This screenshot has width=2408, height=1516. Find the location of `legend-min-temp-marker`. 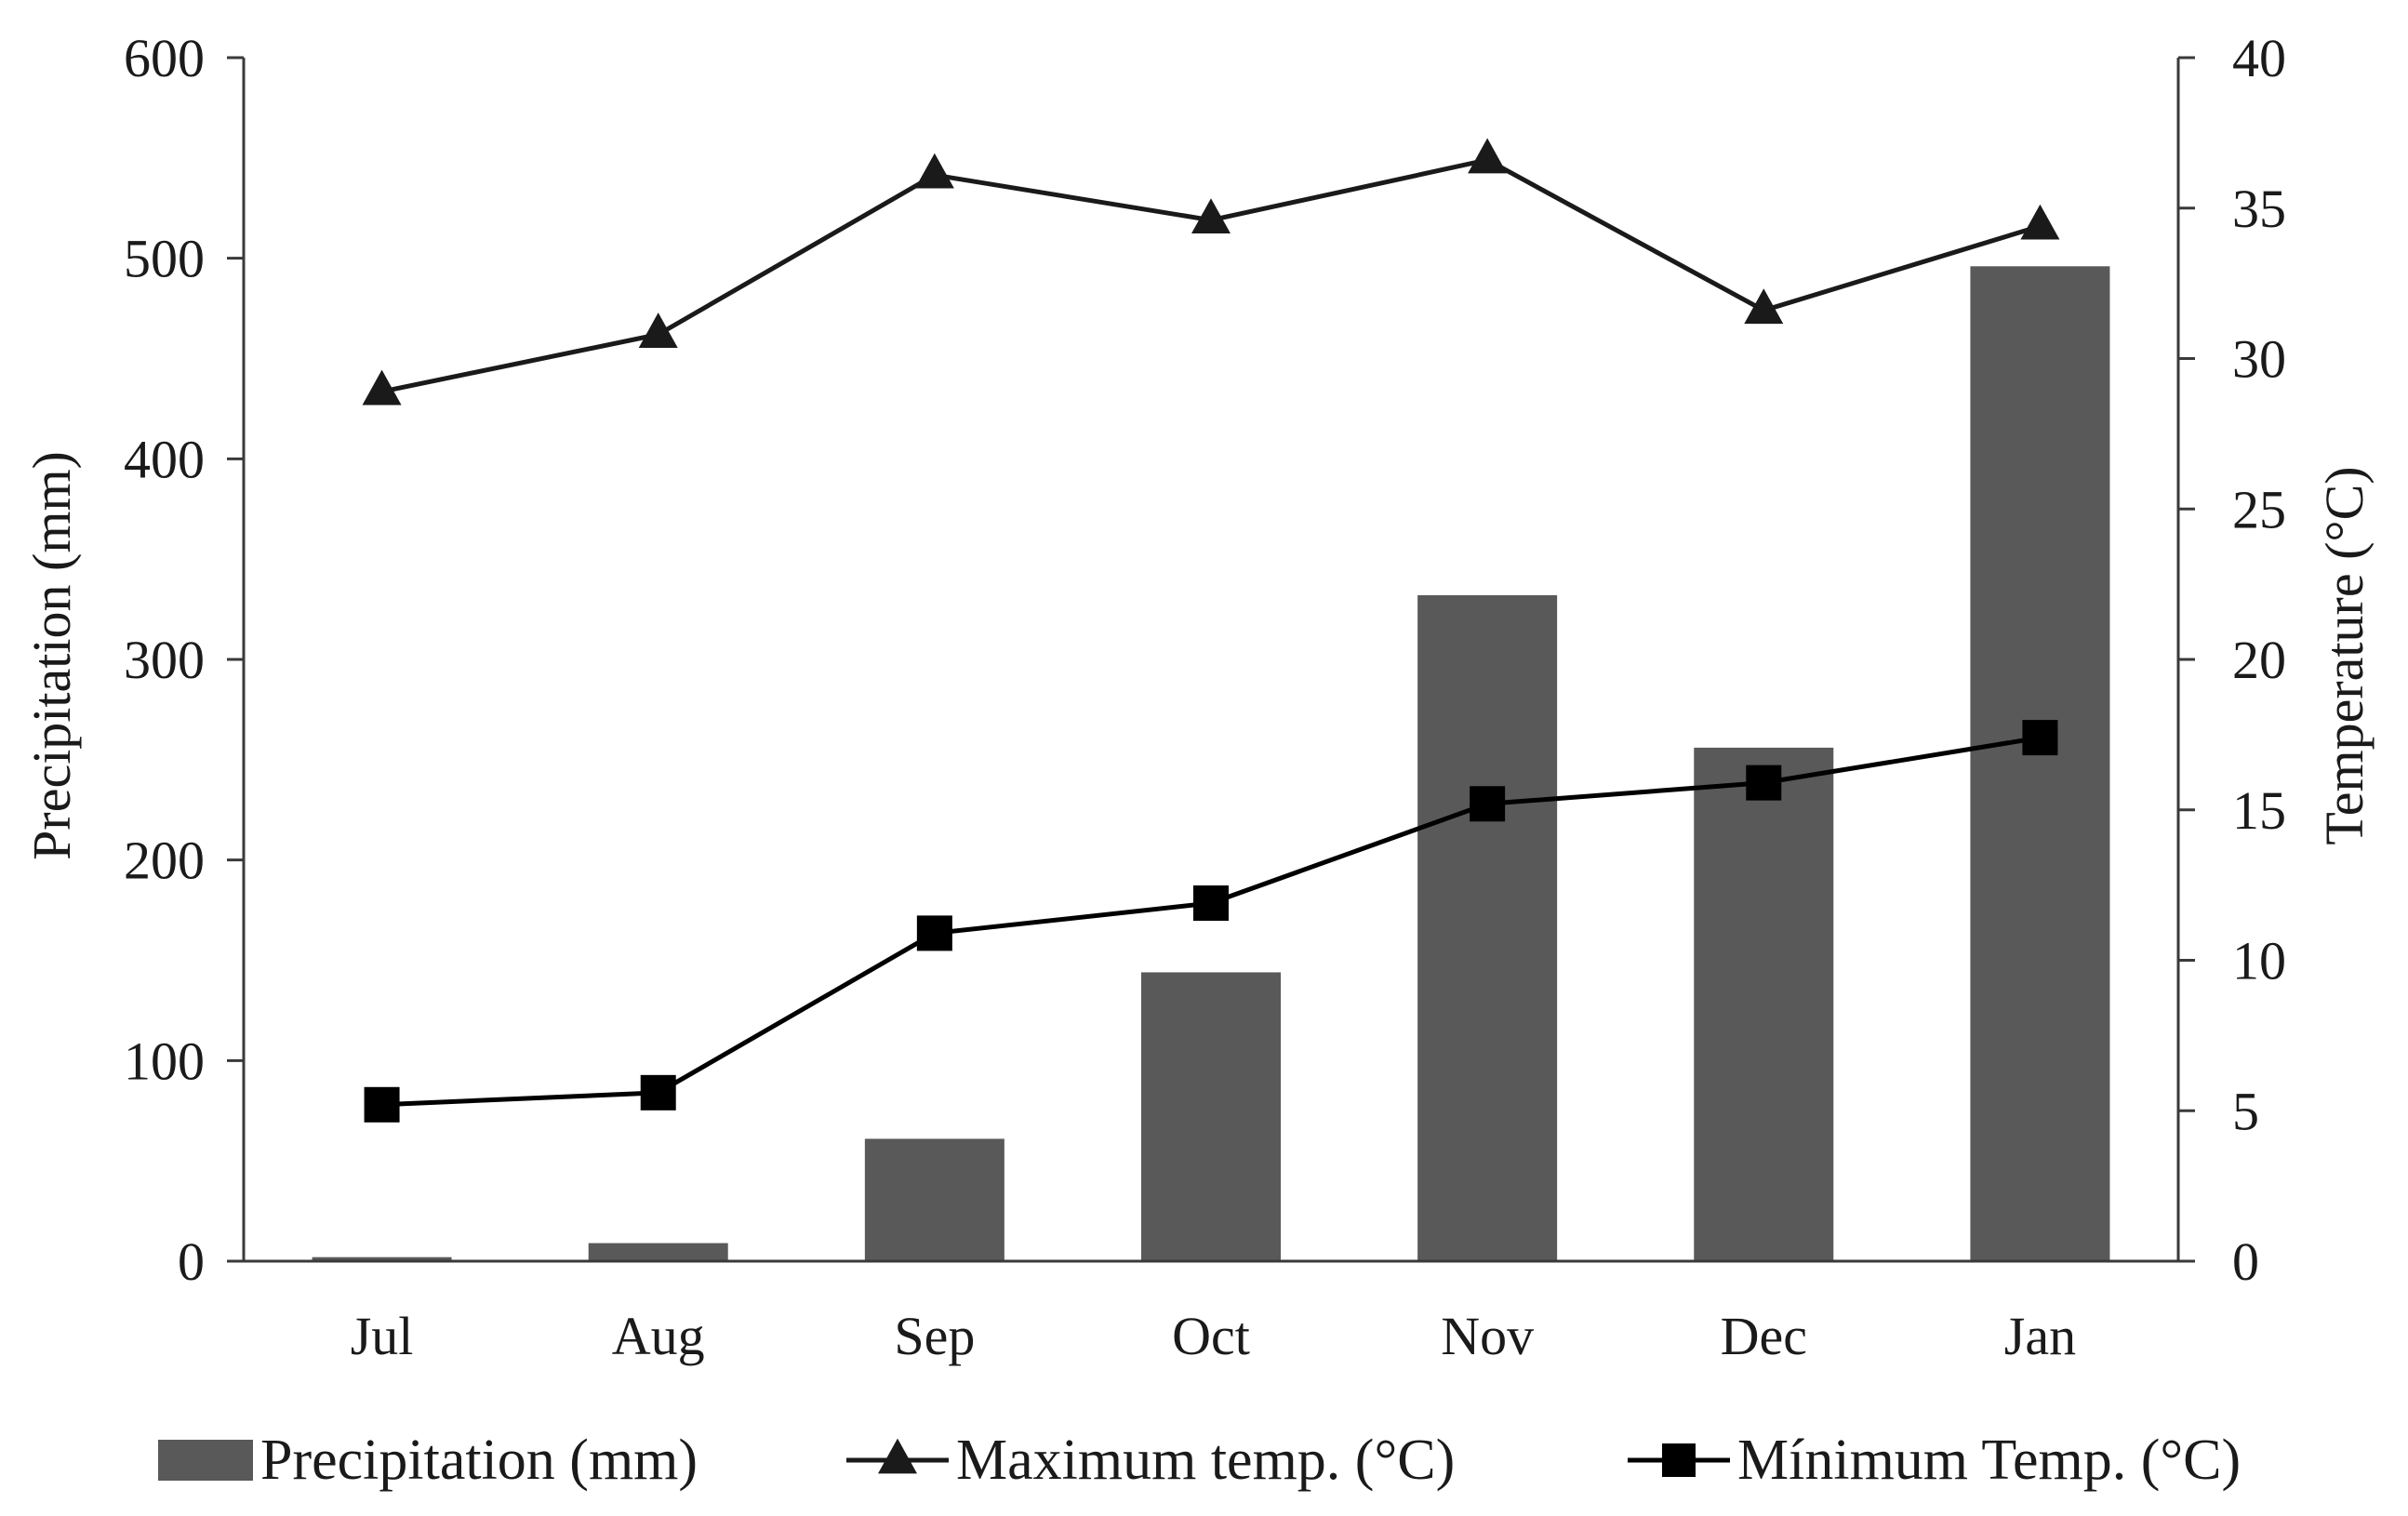

legend-min-temp-marker is located at coordinates (1679, 1460).